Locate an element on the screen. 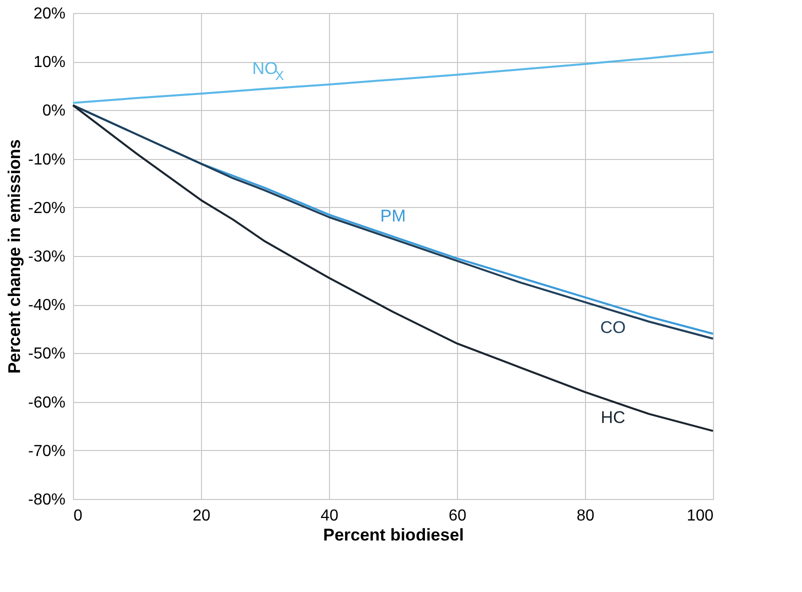  x-axis-title: Percent biodiesel is located at coordinates (393, 535).